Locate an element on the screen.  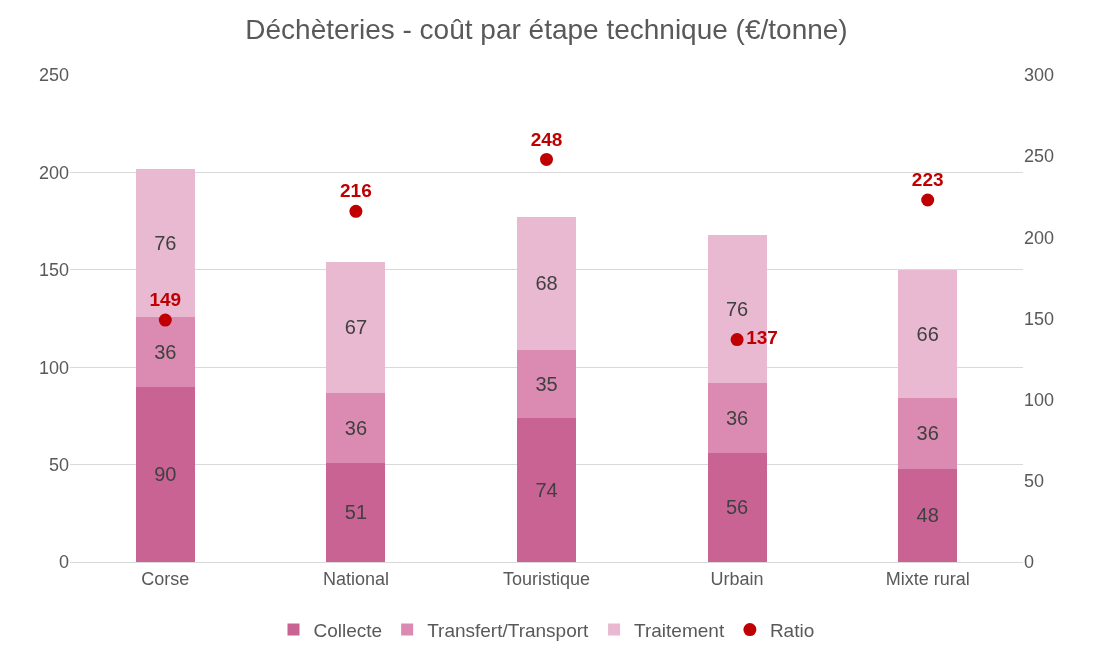
x-tick-label: Mixte rural is located at coordinates (927, 578).